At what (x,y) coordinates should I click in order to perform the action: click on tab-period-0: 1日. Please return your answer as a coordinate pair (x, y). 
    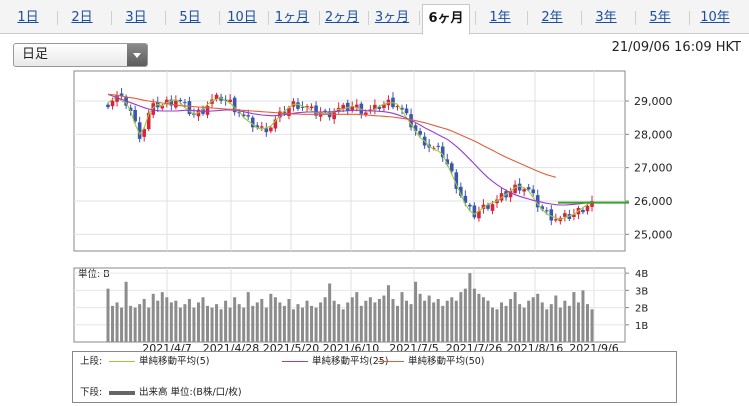
    Looking at the image, I should click on (28, 17).